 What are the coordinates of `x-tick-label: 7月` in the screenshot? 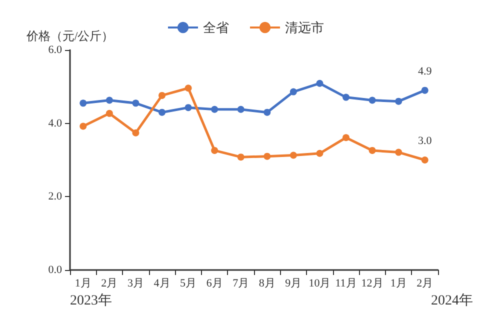 It's located at (241, 284).